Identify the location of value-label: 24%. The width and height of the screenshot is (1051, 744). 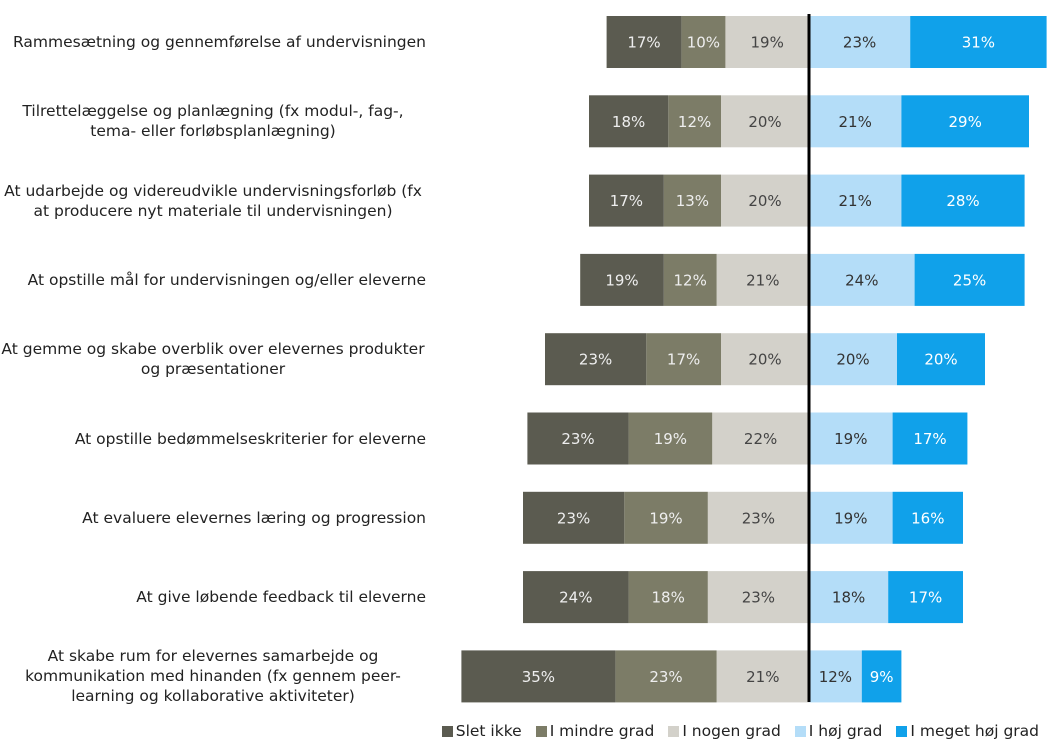
(861, 280).